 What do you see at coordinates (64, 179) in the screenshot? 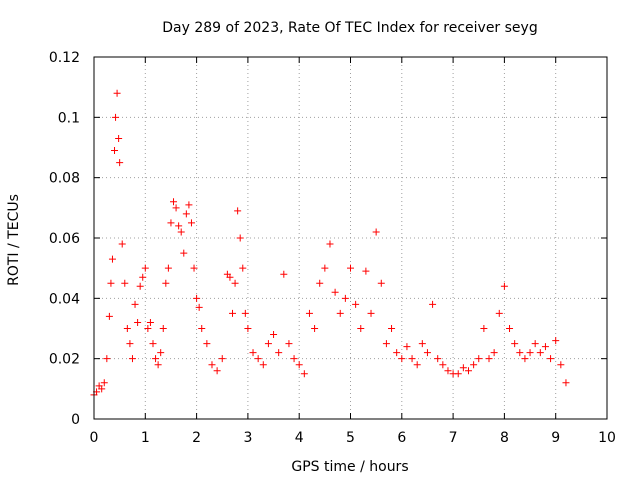
I see `y-tick-label: 0.08` at bounding box center [64, 179].